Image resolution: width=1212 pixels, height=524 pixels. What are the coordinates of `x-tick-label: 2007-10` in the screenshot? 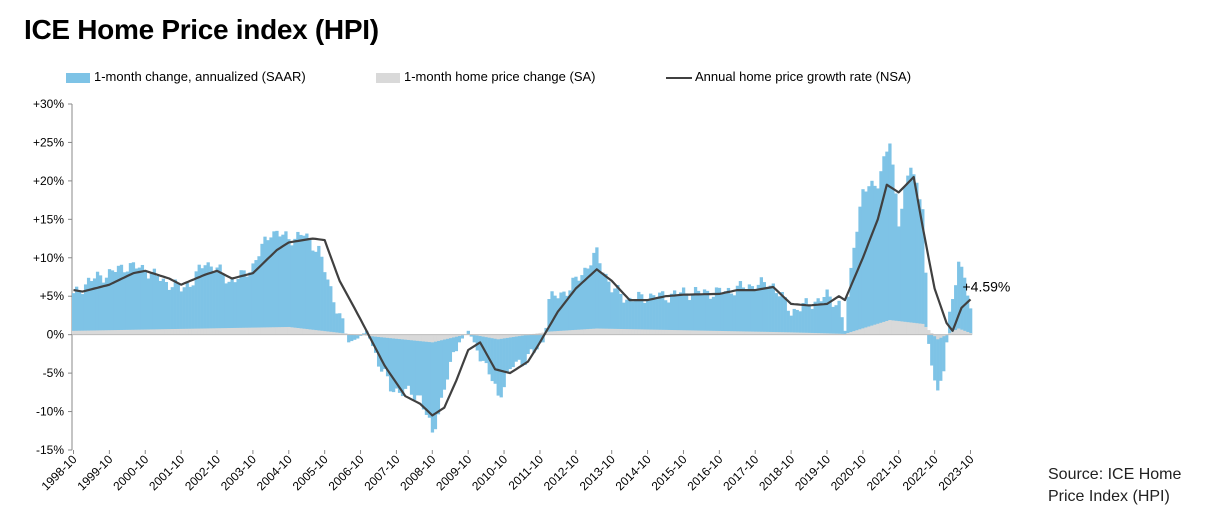 It's located at (381, 472).